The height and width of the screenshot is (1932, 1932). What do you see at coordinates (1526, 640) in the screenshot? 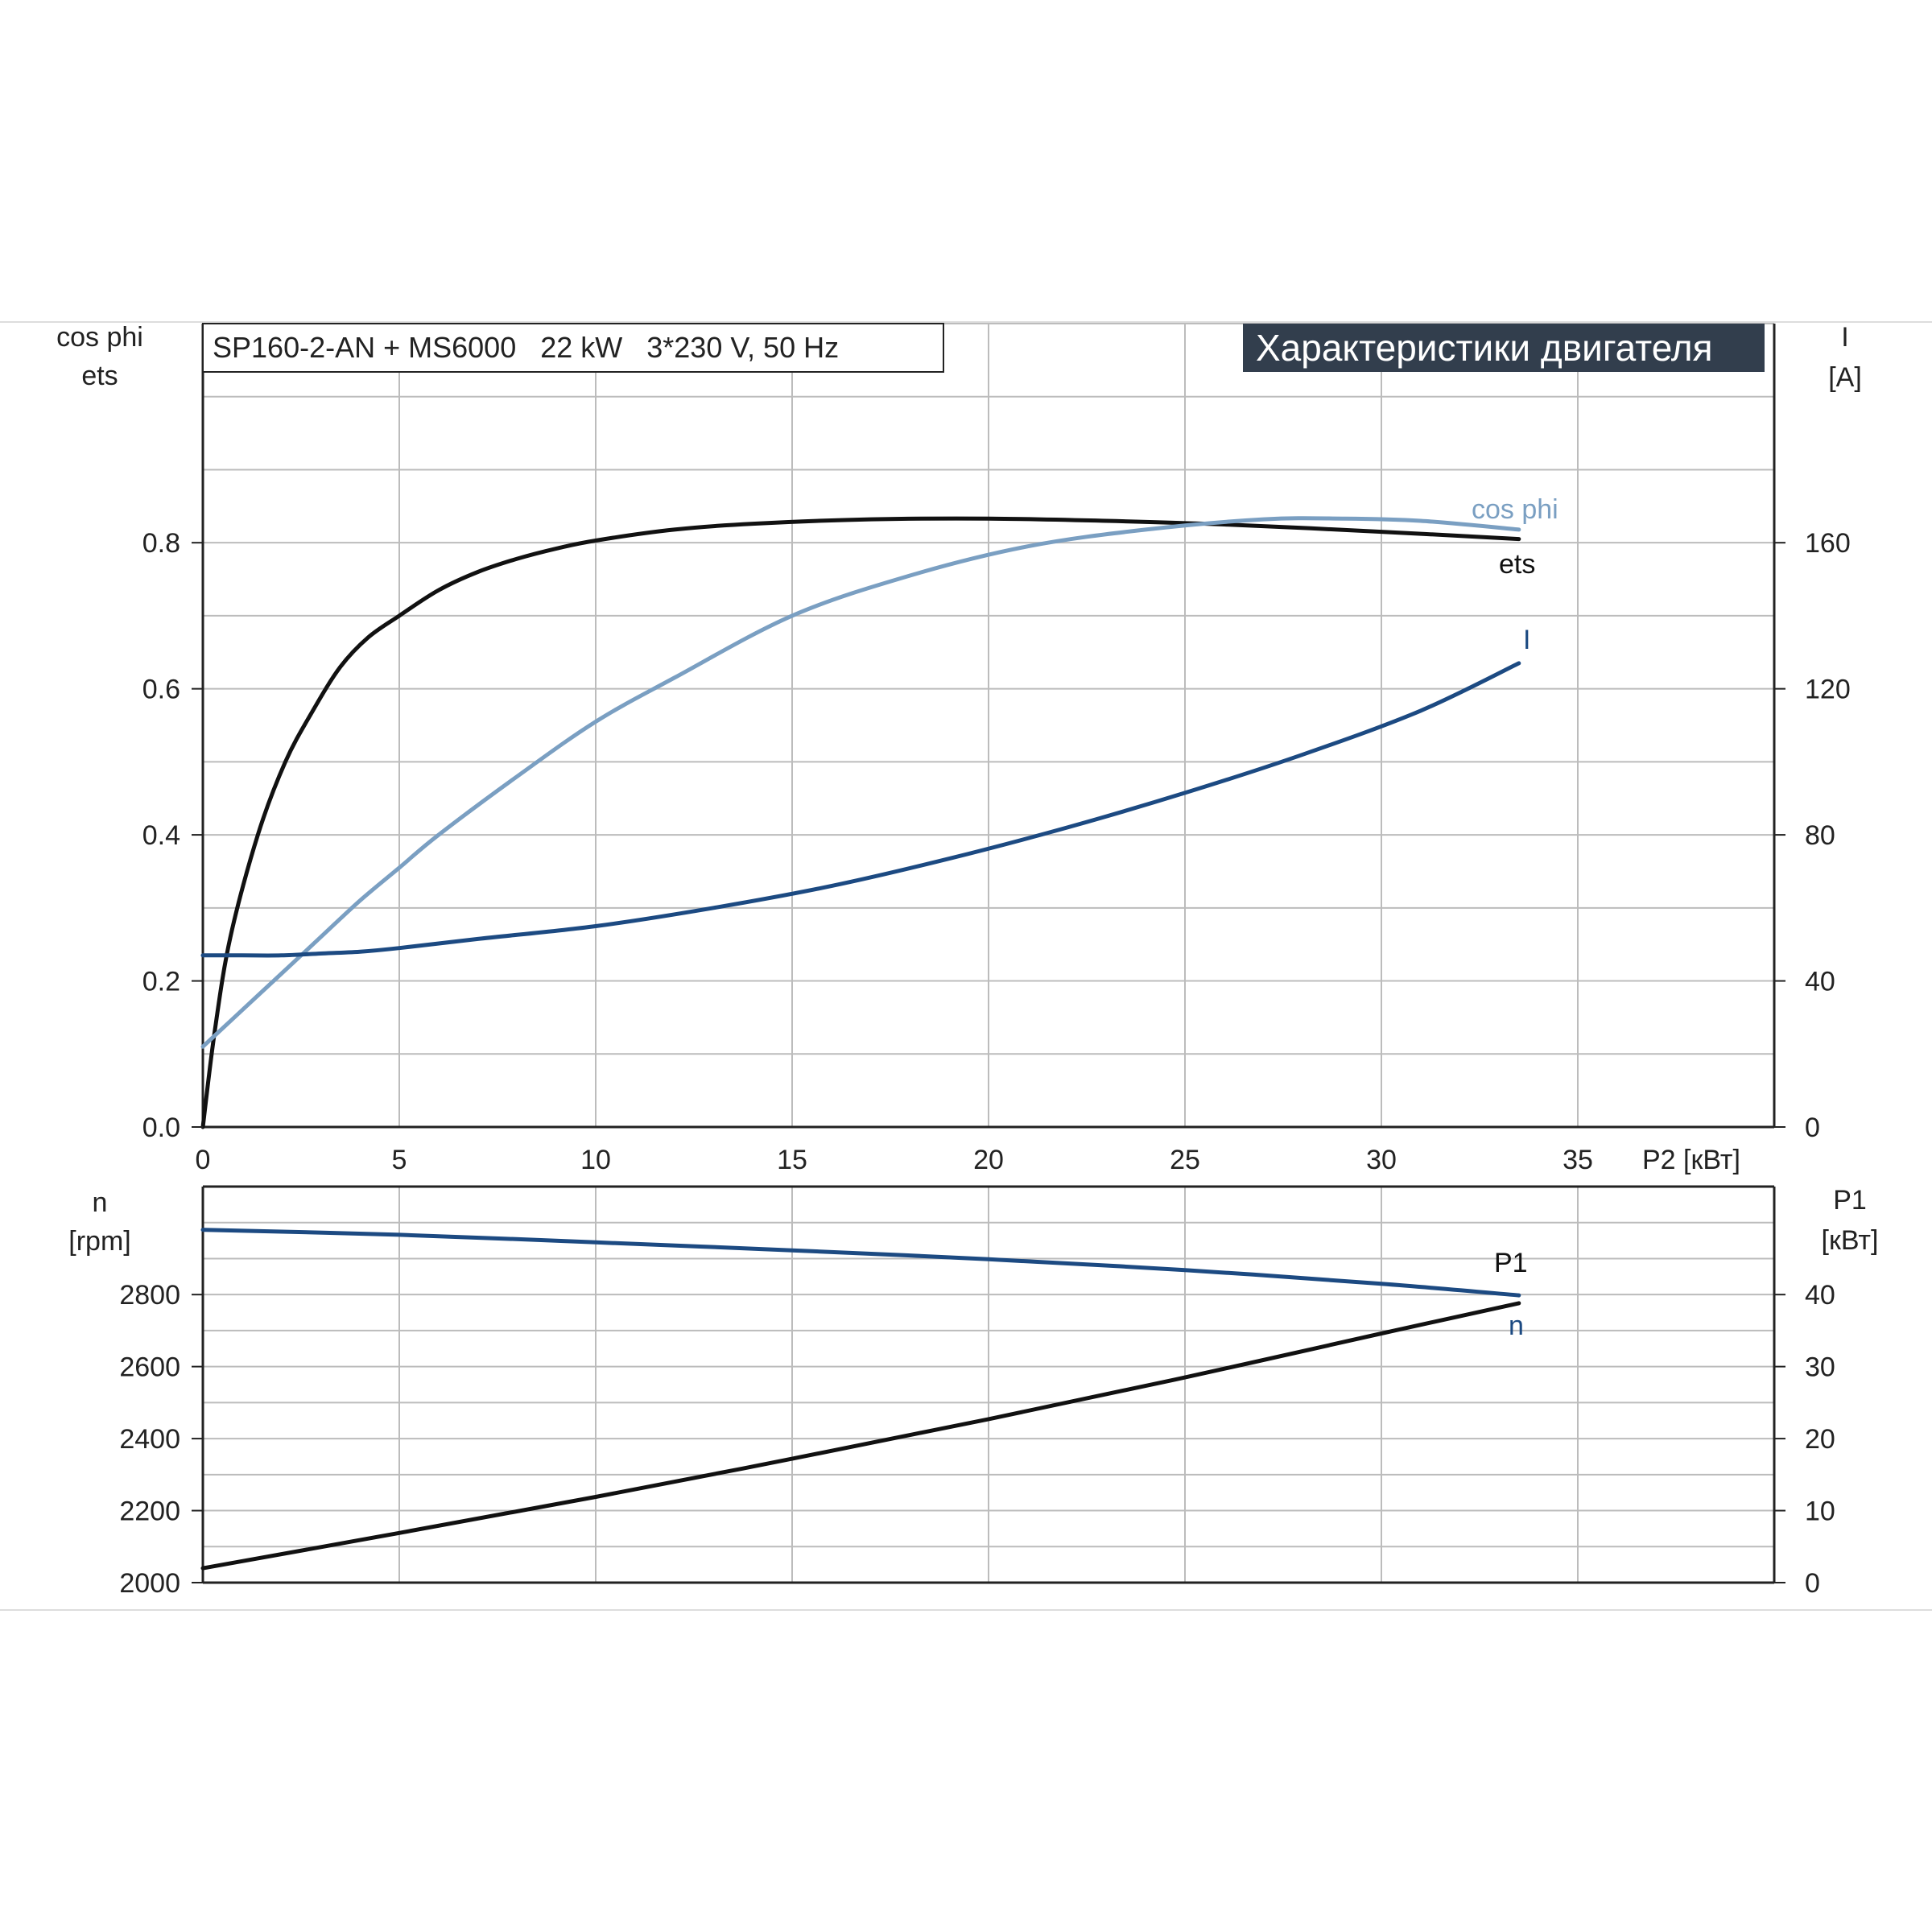
I see `series-label-i: I` at bounding box center [1526, 640].